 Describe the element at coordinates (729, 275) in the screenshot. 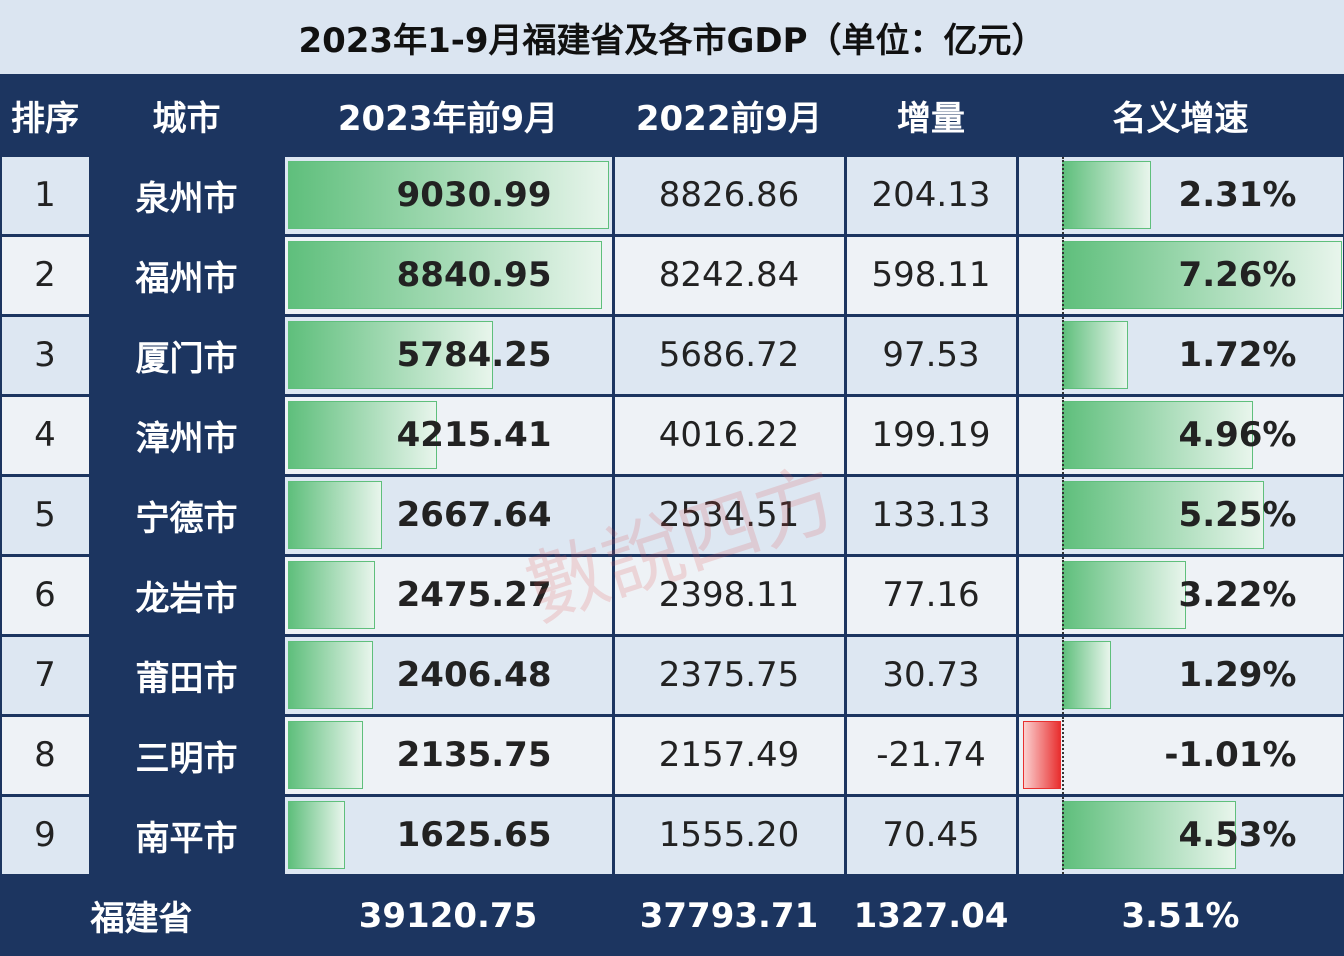

I see `value-cell-text: 8242.84` at that location.